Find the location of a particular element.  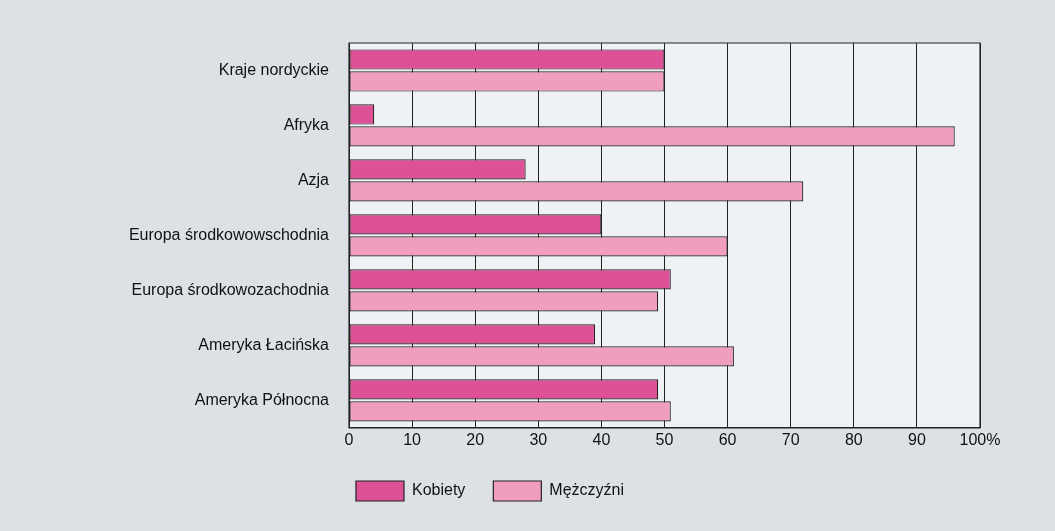

y-tick-label: Azja is located at coordinates (313, 179).